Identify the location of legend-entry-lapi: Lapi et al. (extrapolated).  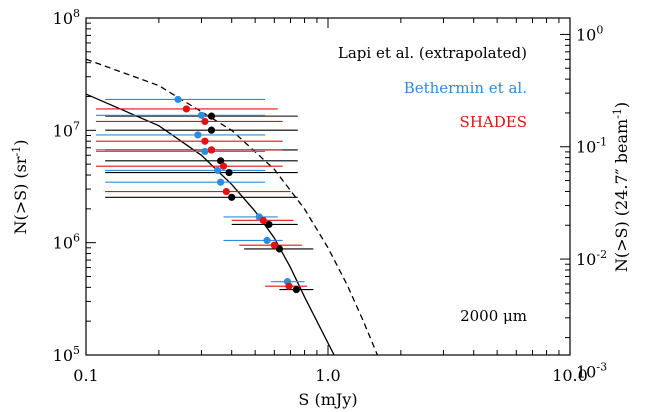
(432, 53).